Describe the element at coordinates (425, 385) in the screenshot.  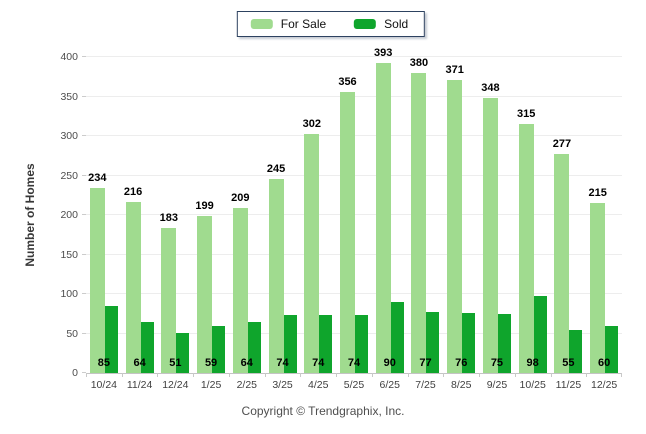
I see `x-axis-label: 7/25` at that location.